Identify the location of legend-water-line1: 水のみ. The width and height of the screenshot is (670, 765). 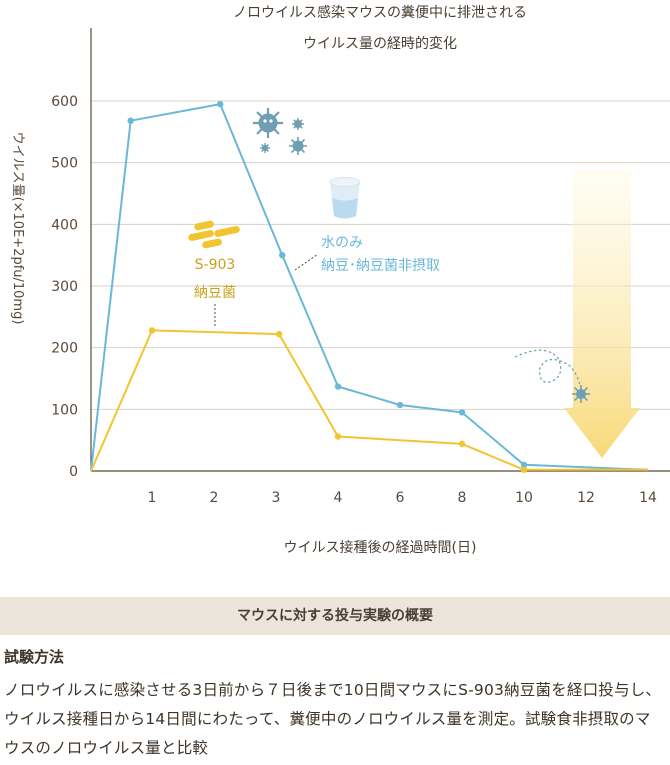
(342, 243).